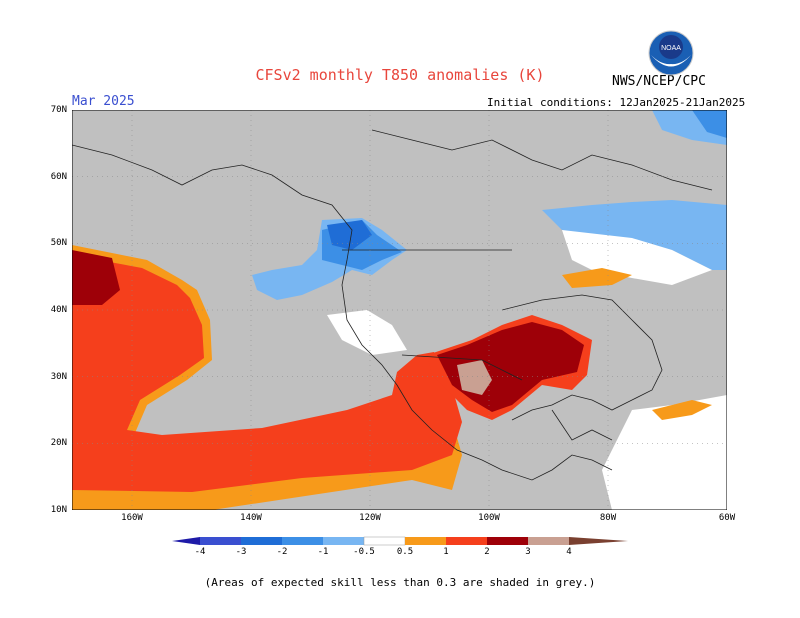  Describe the element at coordinates (616, 102) in the screenshot. I see `initial-conditions: Initial conditions: 12Jan2025-21Jan2025` at that location.